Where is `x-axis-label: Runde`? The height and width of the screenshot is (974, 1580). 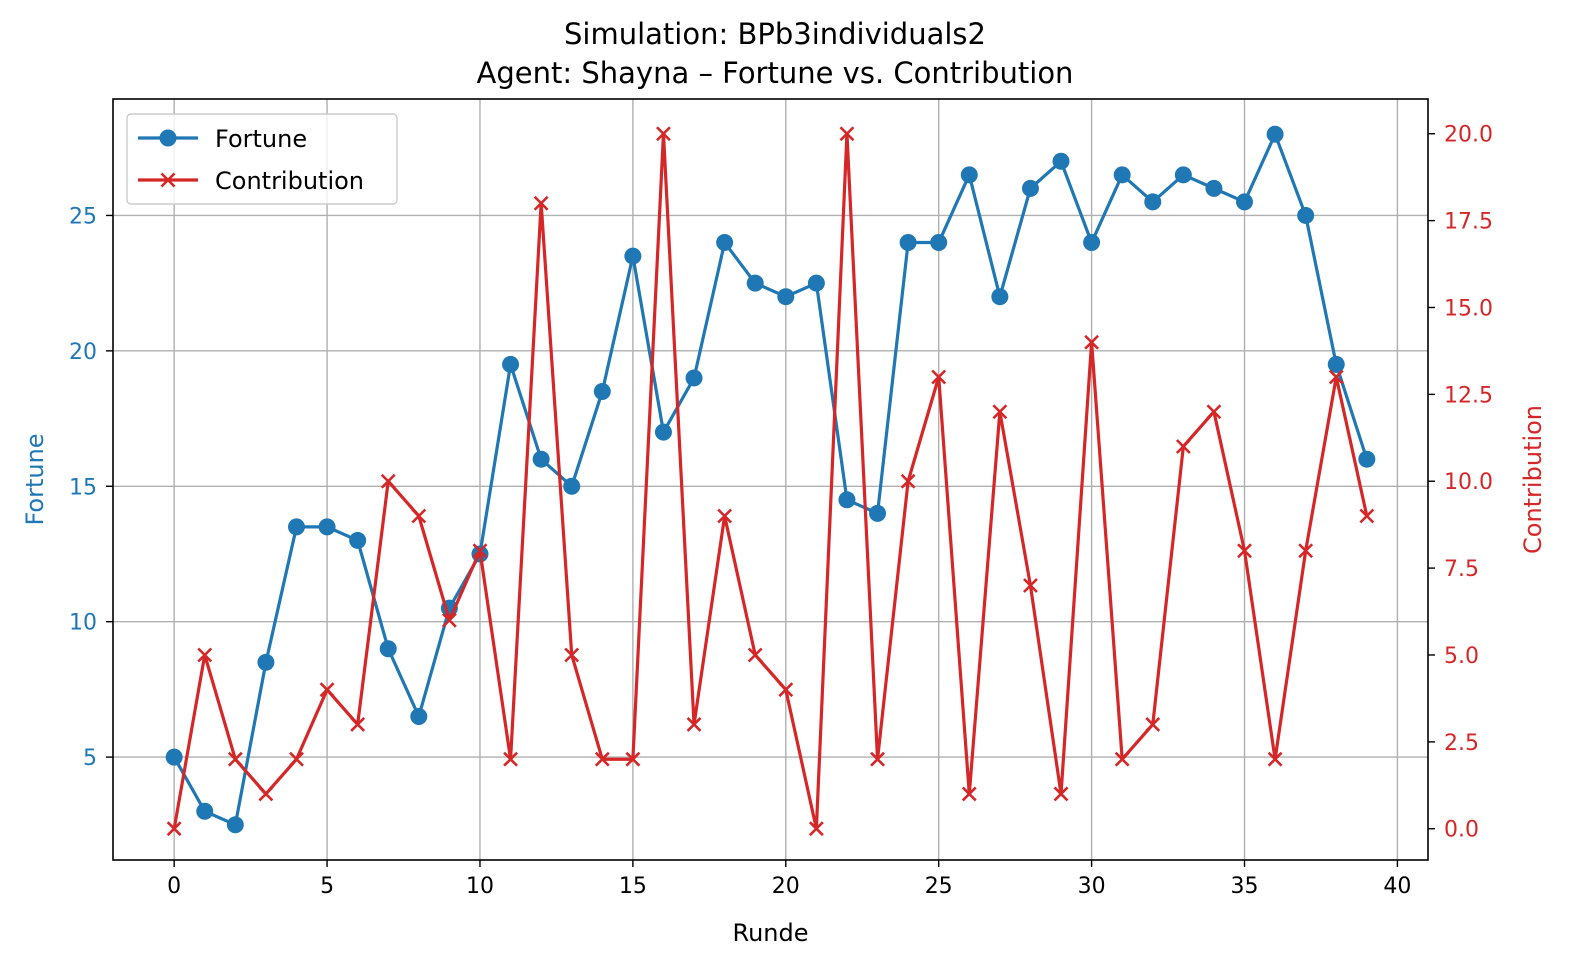 x-axis-label: Runde is located at coordinates (770, 933).